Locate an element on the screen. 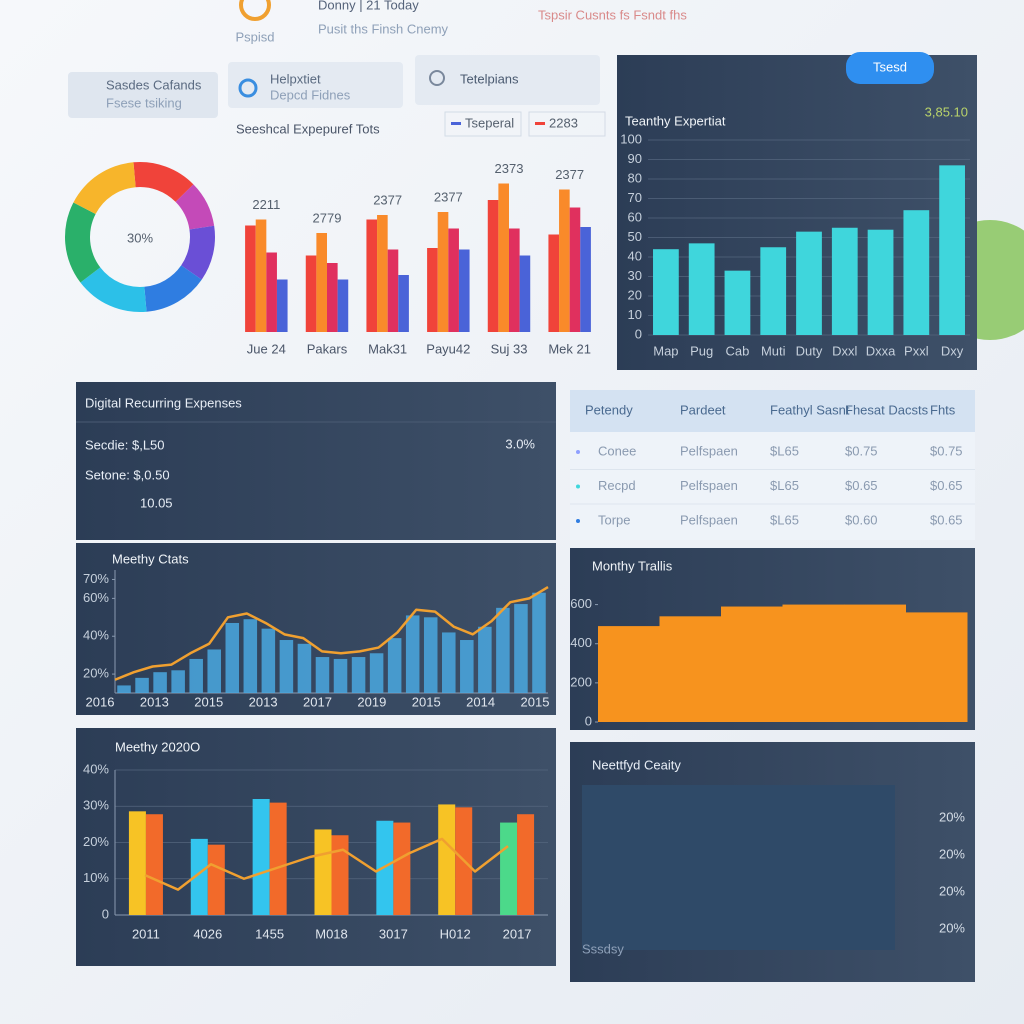  x-tick-label: 3017 is located at coordinates (393, 933).